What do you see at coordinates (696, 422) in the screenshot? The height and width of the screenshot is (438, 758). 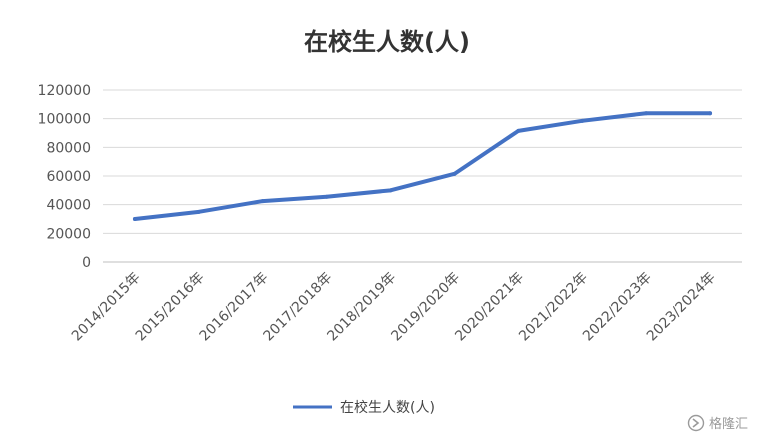 I see `glh-logo-icon` at bounding box center [696, 422].